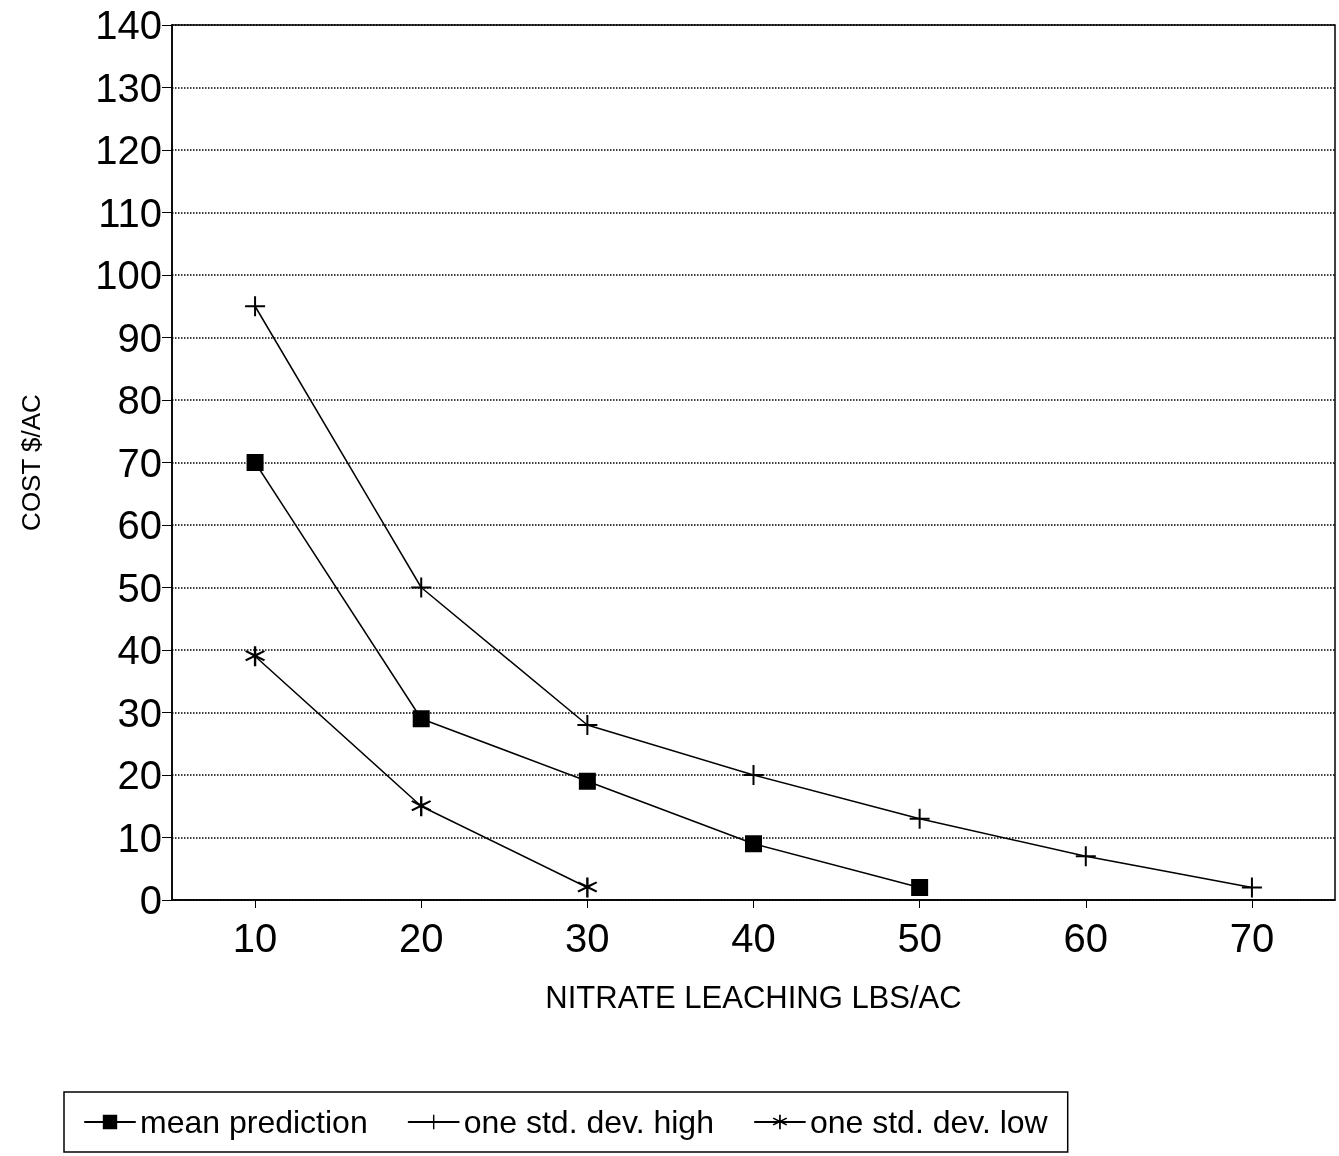 The image size is (1339, 1156). I want to click on y-tick-label: 120, so click(128, 150).